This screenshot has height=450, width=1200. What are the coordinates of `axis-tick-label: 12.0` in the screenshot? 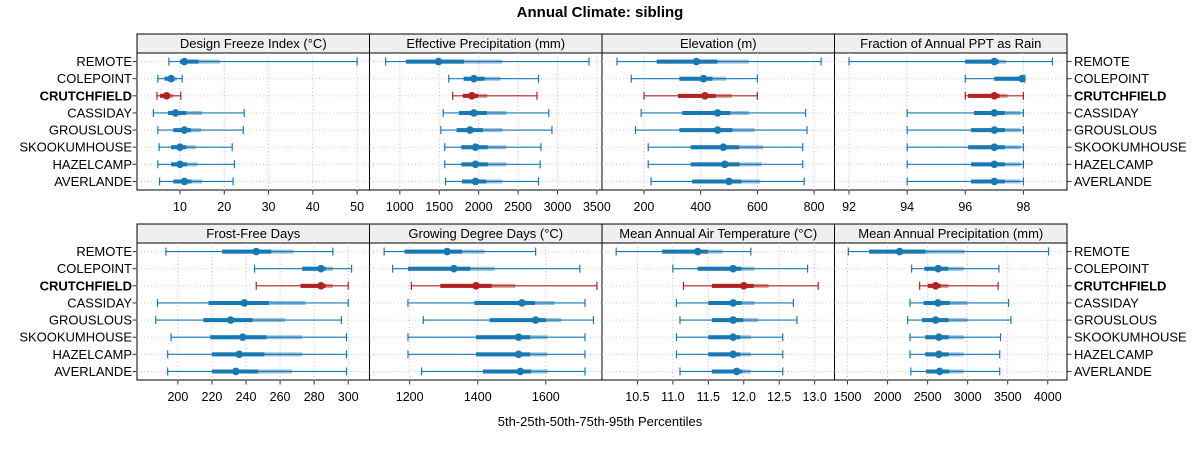 It's located at (744, 397).